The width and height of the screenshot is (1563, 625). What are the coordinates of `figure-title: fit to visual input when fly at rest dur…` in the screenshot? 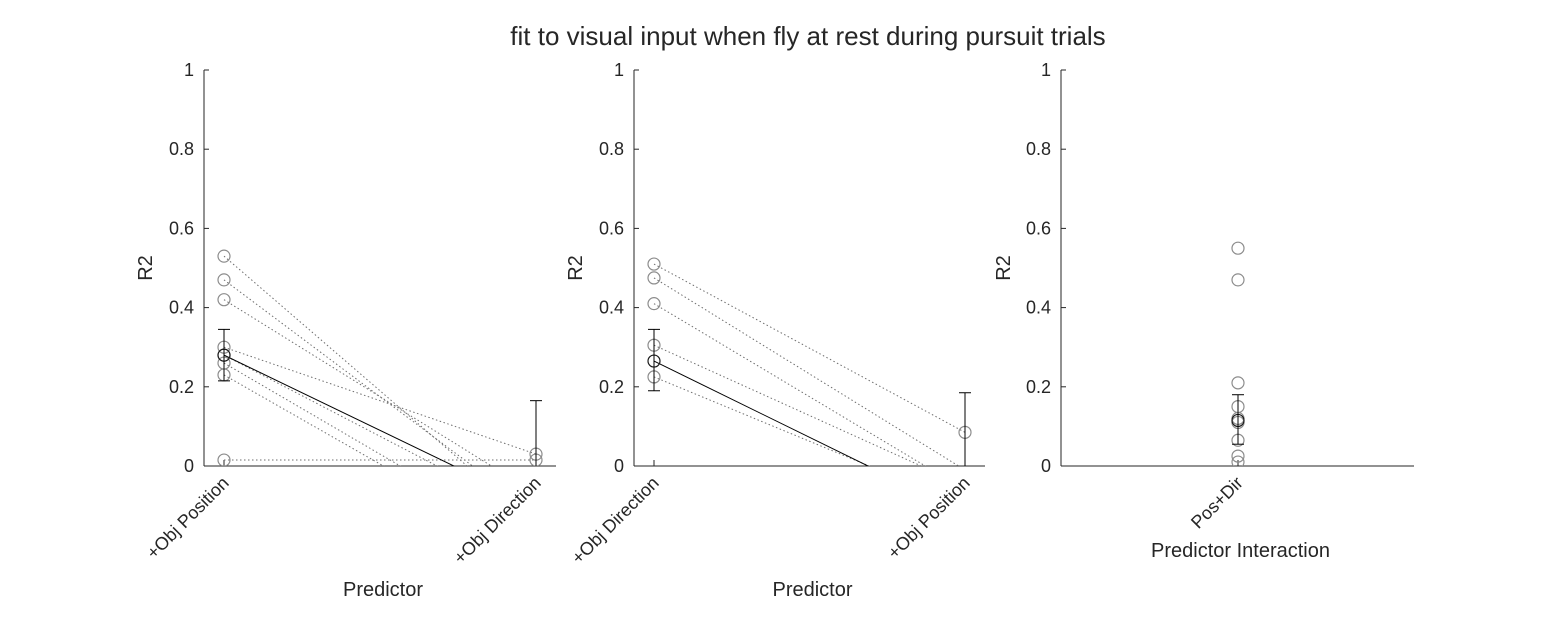 It's located at (807, 36).